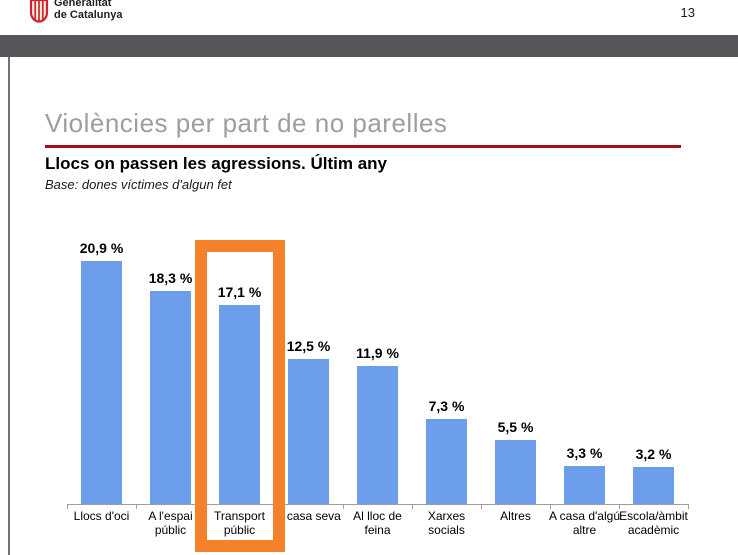 The height and width of the screenshot is (555, 738). I want to click on value-label-3: 12,5 %, so click(308, 346).